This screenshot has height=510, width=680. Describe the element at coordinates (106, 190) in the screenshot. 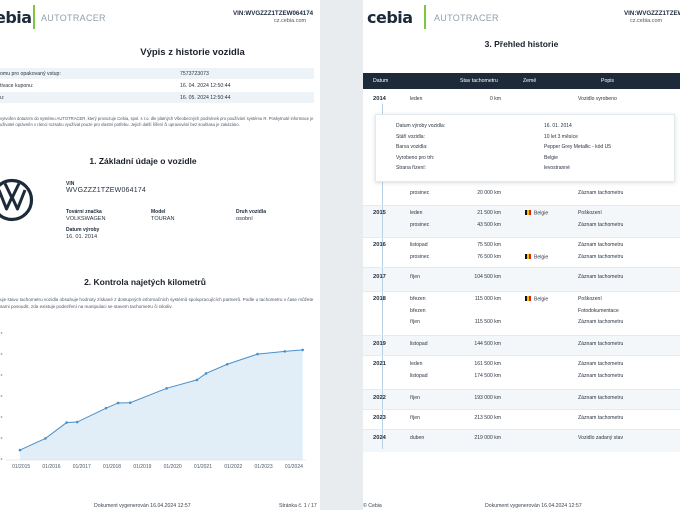

I see `vin-value: WVGZZZ1TZEW064174` at that location.